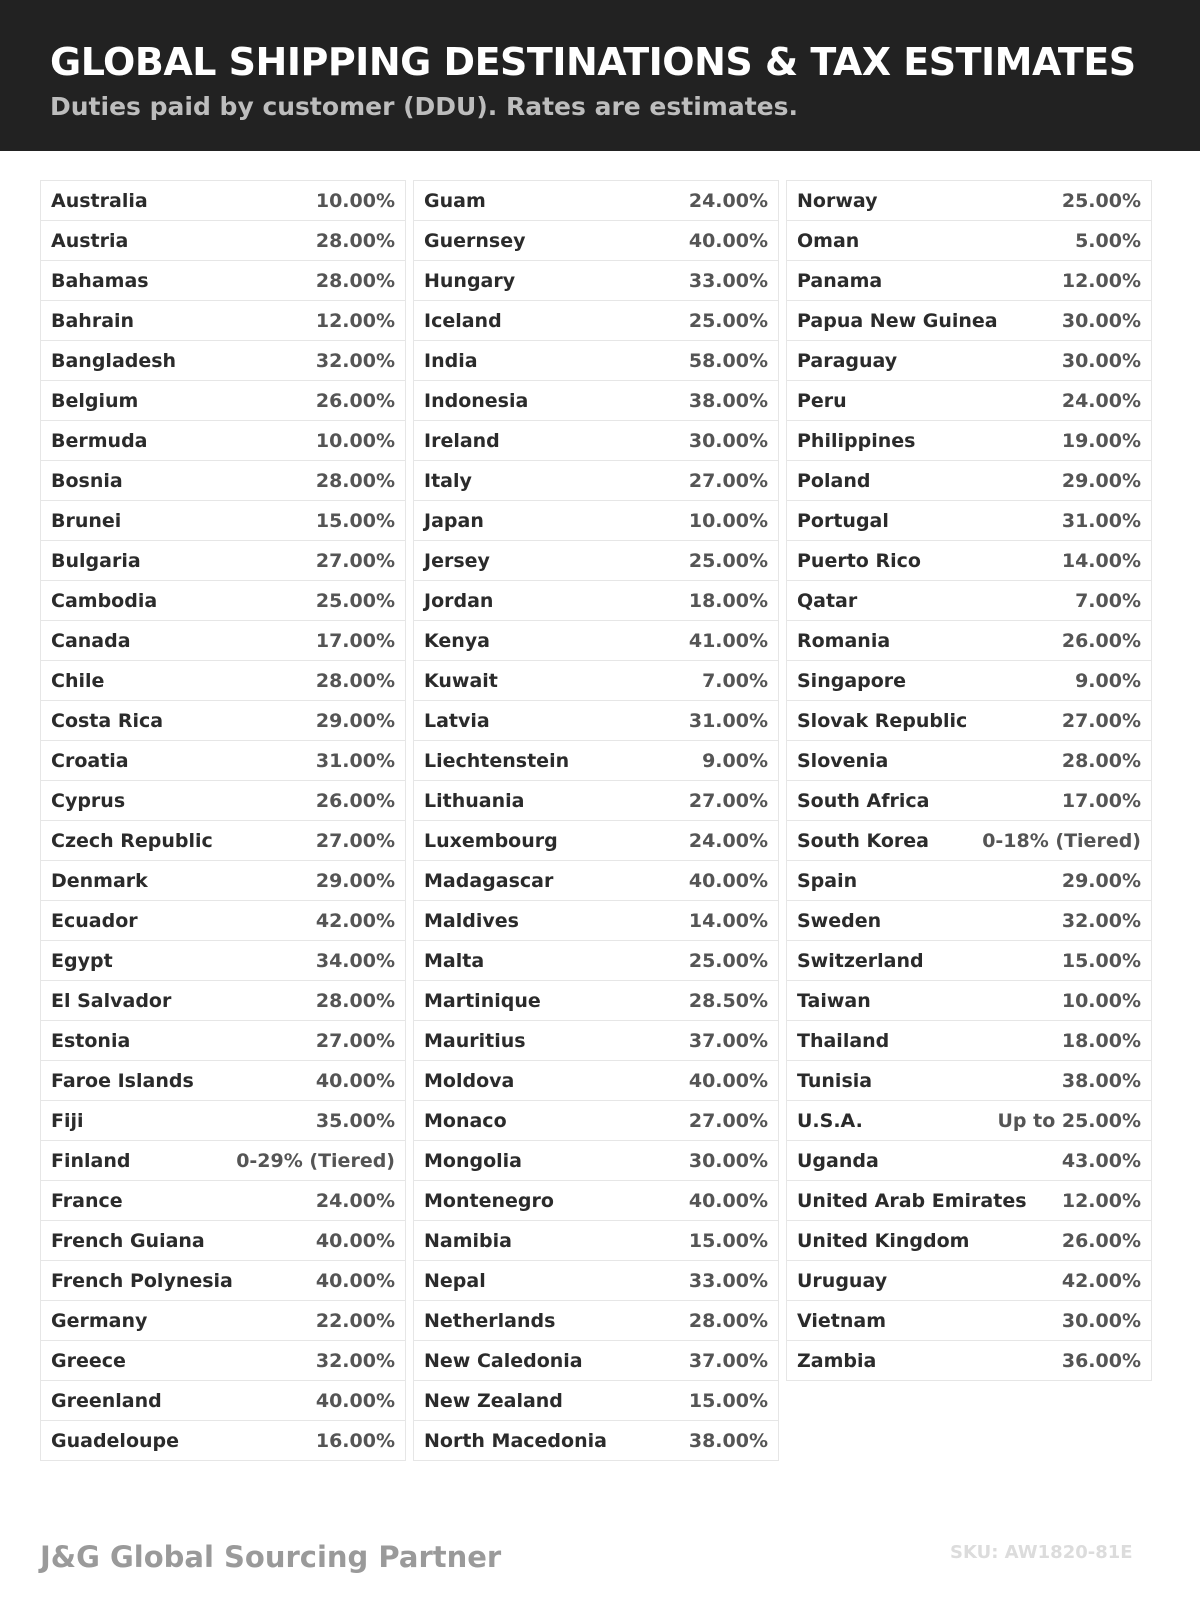 This screenshot has height=1600, width=1200. I want to click on table-row: Bahamas 28.00%, so click(223, 281).